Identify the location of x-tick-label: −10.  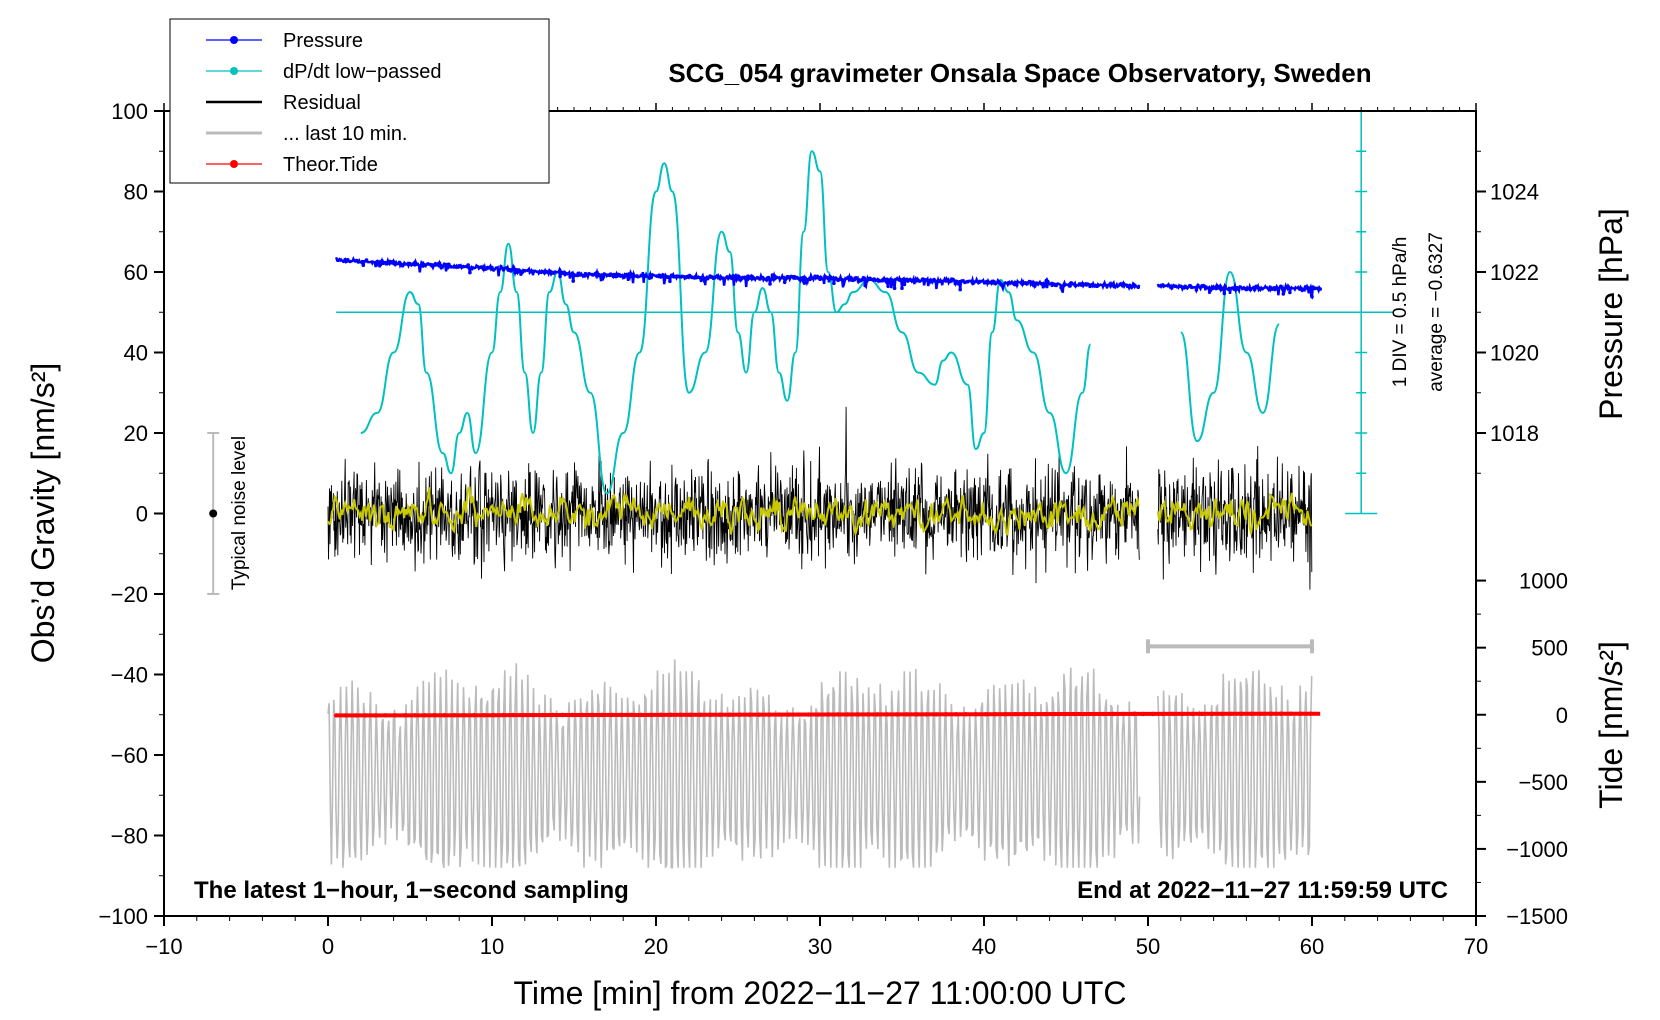
(163, 946).